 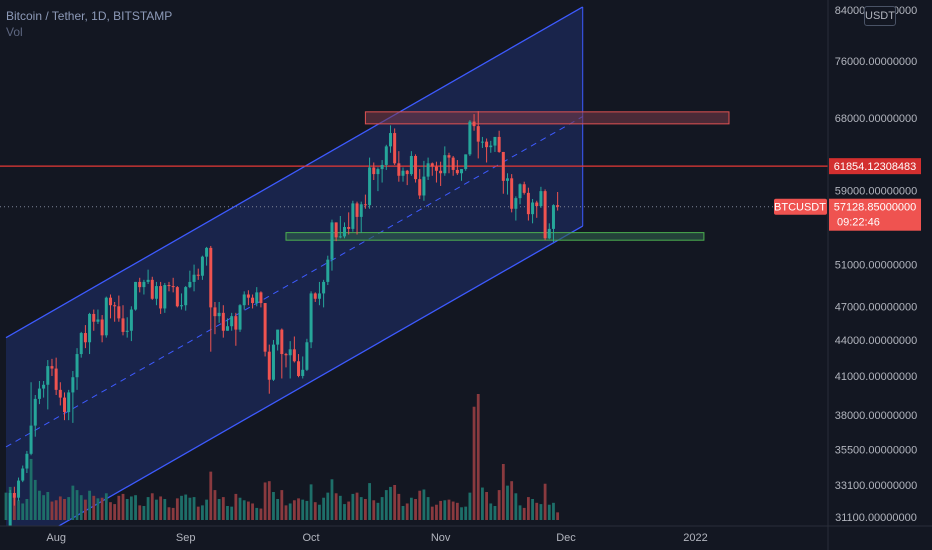 What do you see at coordinates (495, 236) in the screenshot?
I see `support-zone` at bounding box center [495, 236].